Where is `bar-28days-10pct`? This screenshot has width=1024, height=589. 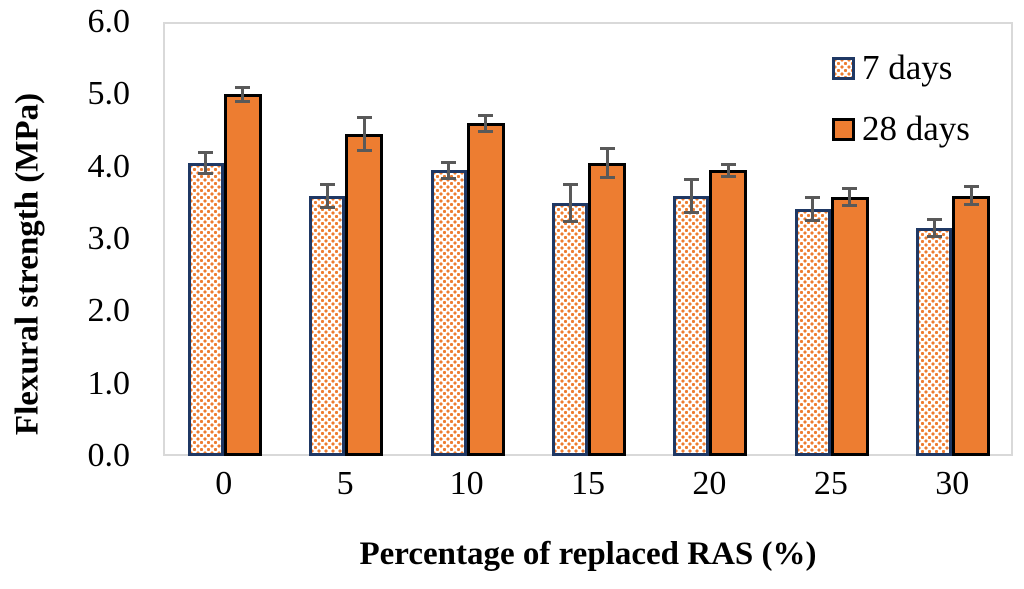
bar-28days-10pct is located at coordinates (485, 289).